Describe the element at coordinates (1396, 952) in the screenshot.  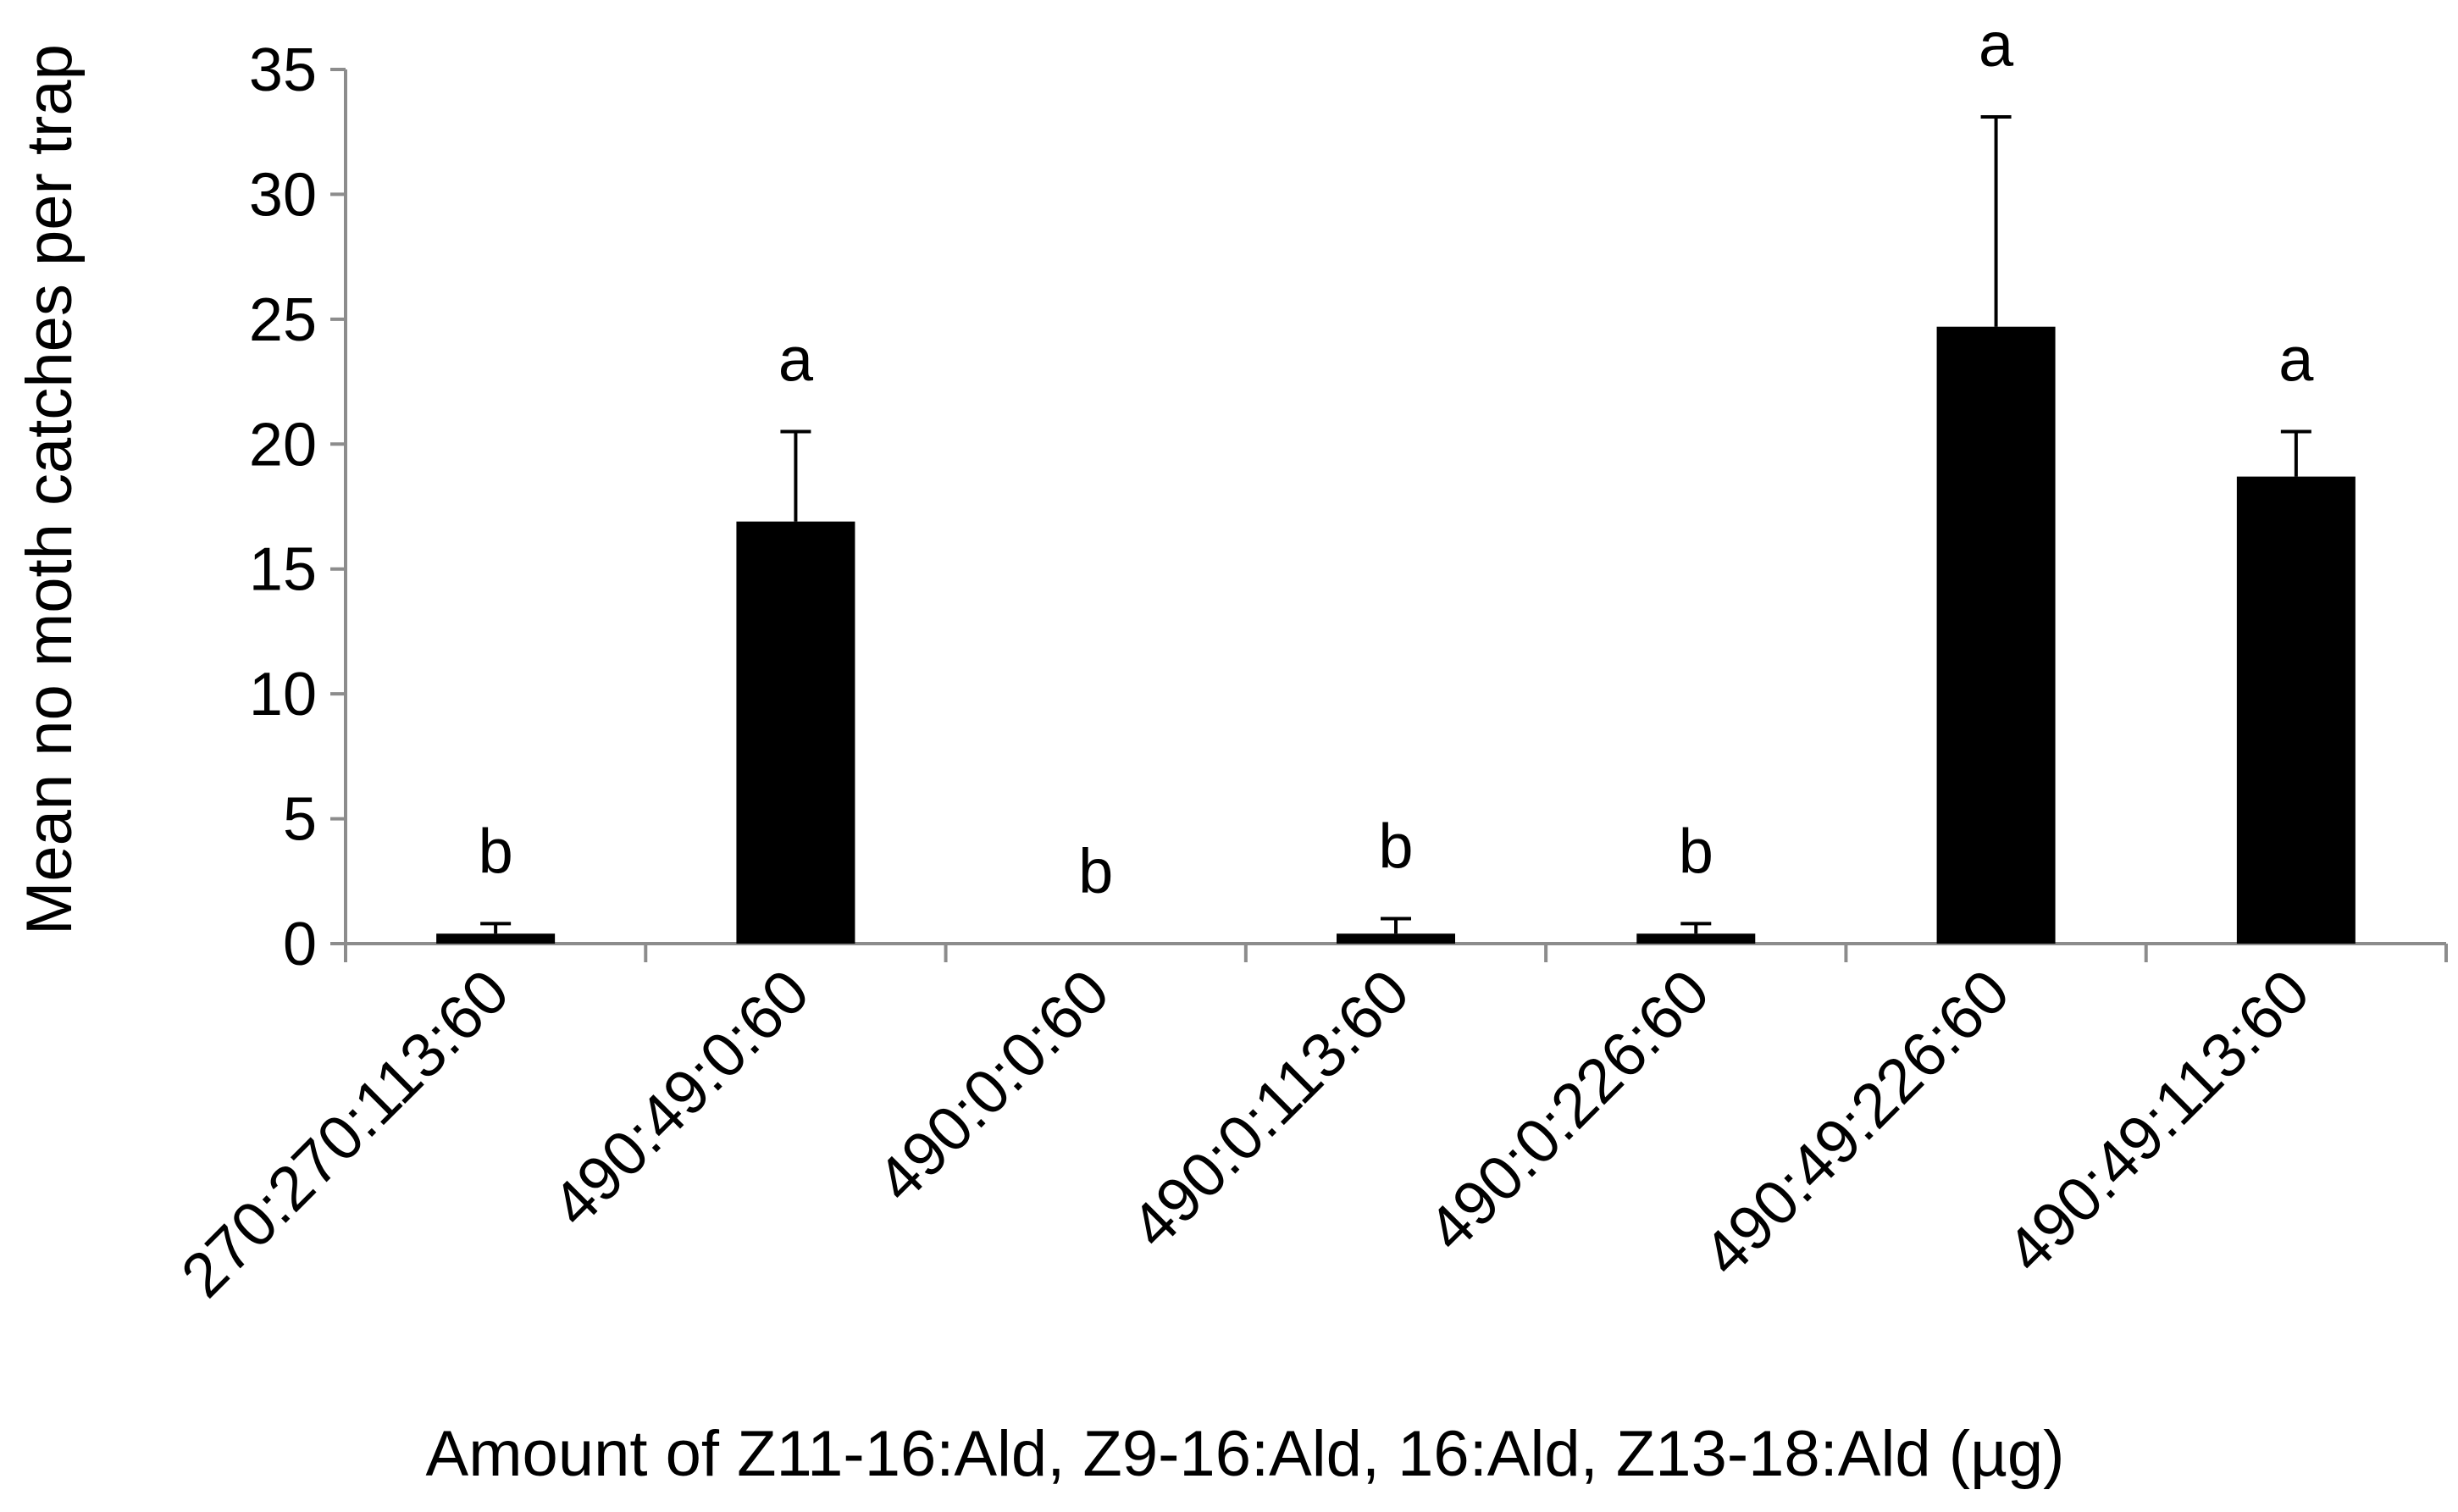
I see `x-axis` at that location.